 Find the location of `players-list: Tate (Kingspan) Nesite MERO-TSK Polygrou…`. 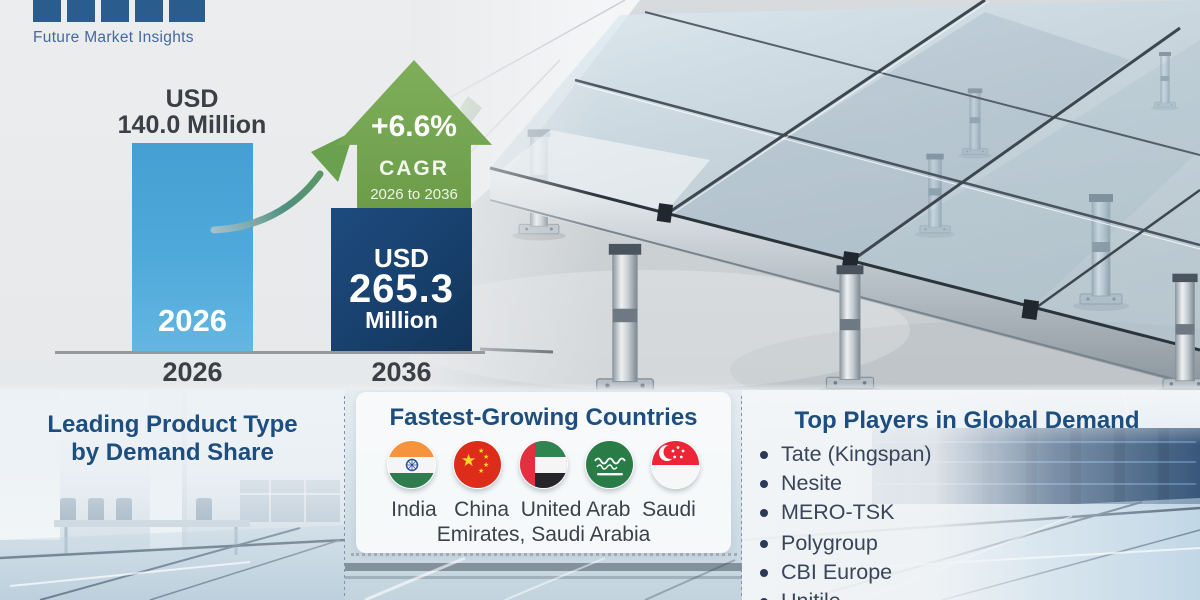

players-list: Tate (Kingspan) Nesite MERO-TSK Polygrou… is located at coordinates (846, 520).